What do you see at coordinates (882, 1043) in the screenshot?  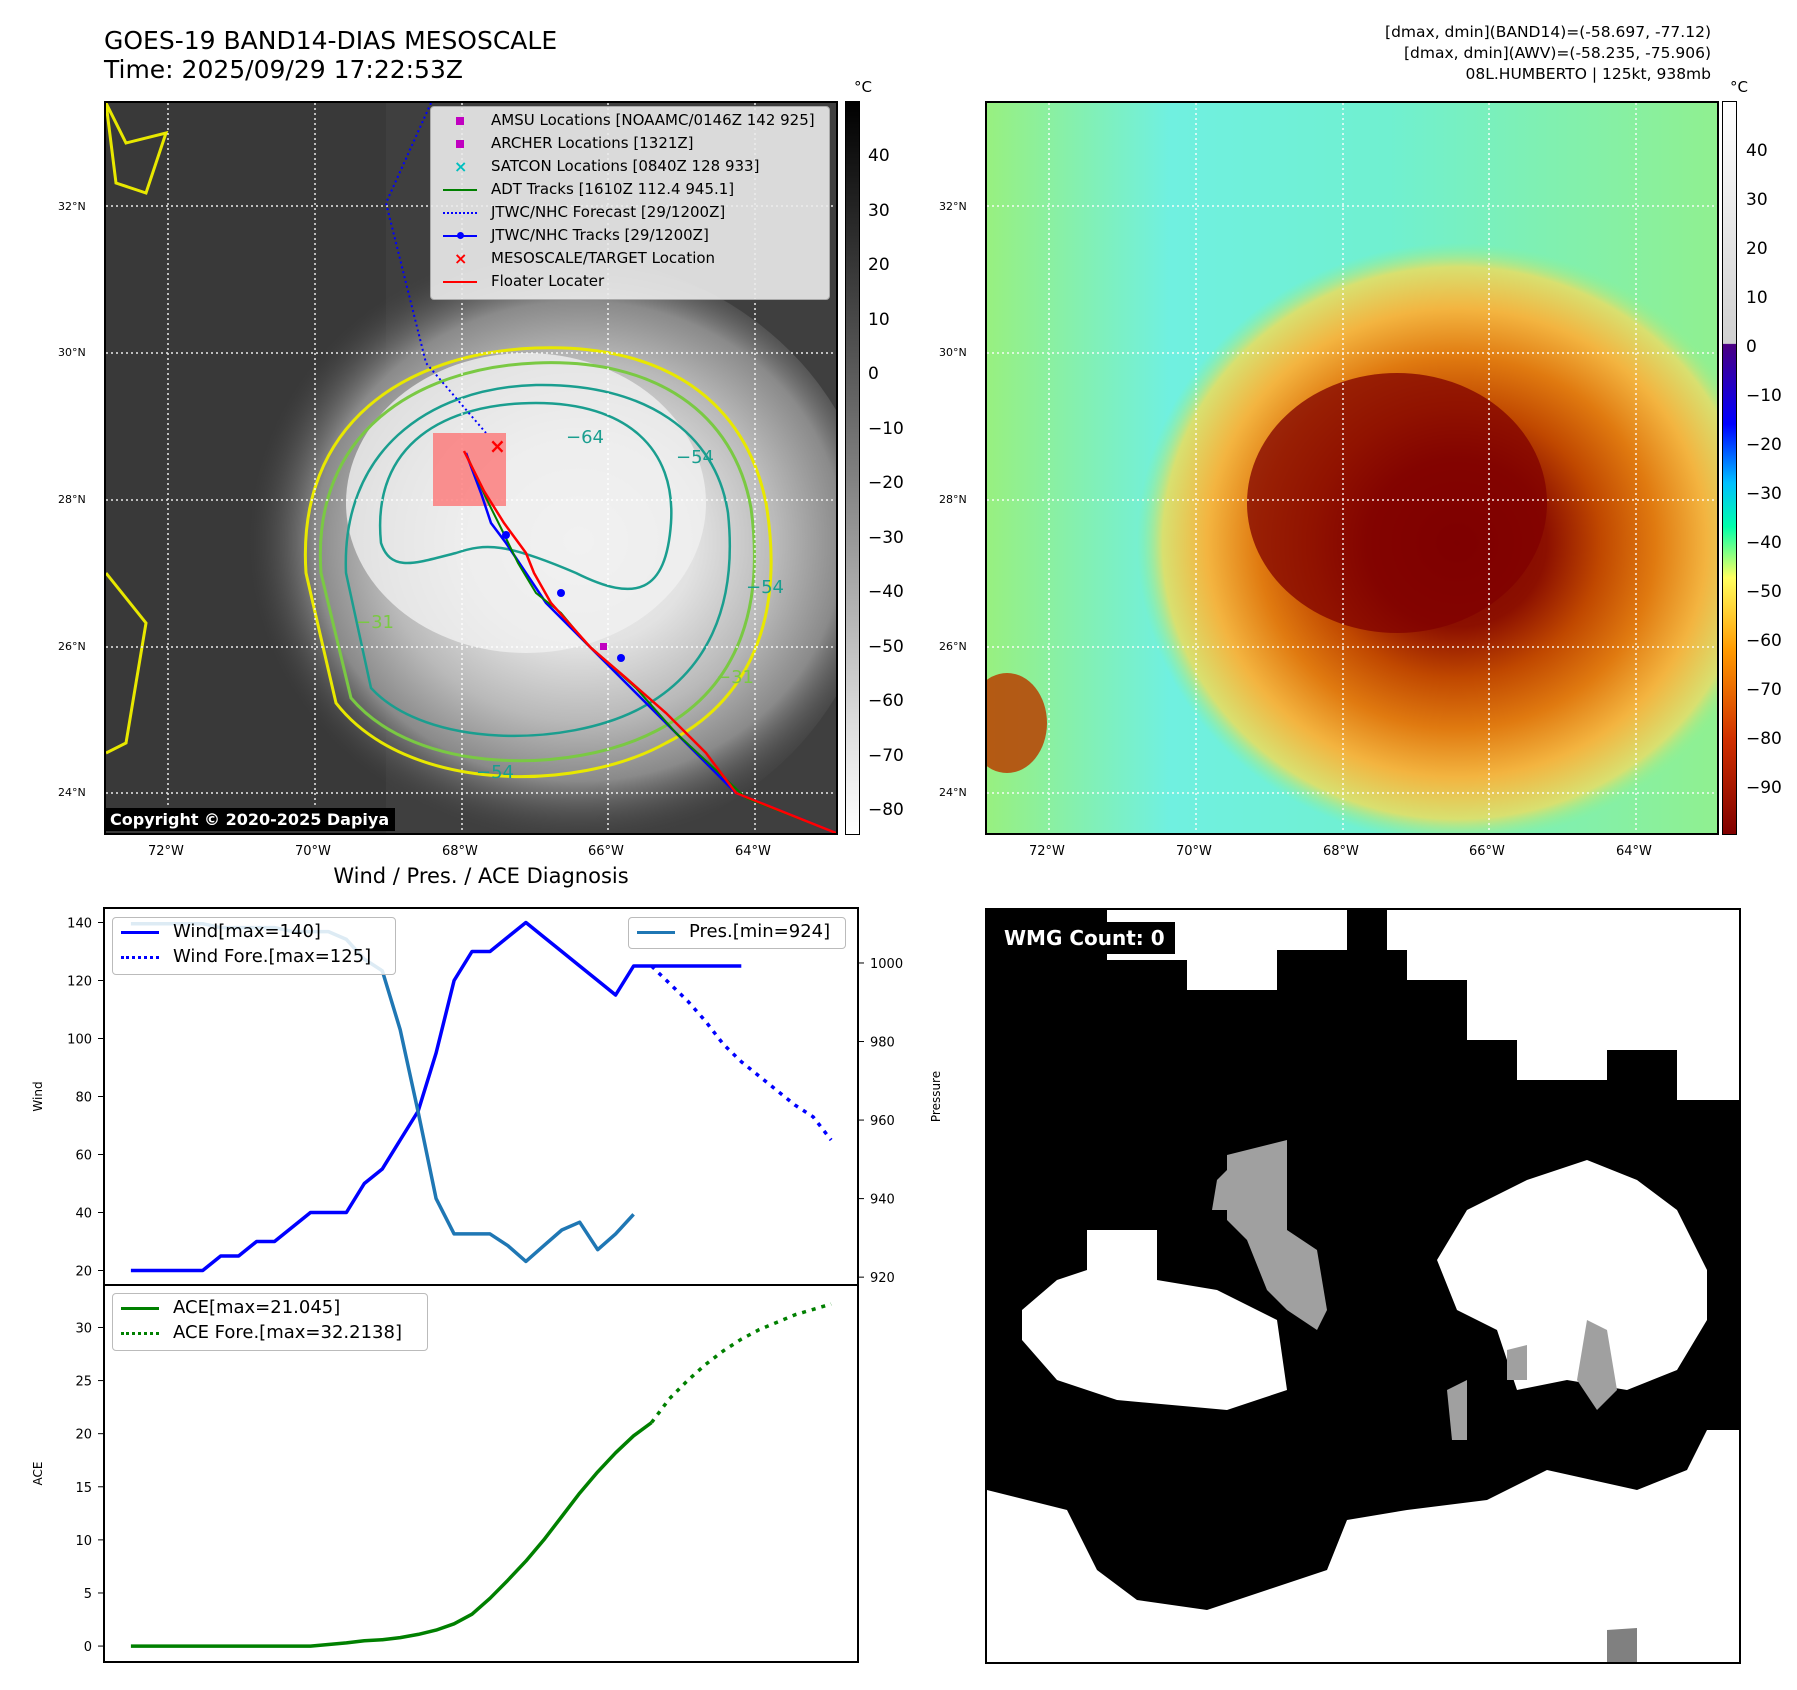 I see `y2-tick-label: 980` at bounding box center [882, 1043].